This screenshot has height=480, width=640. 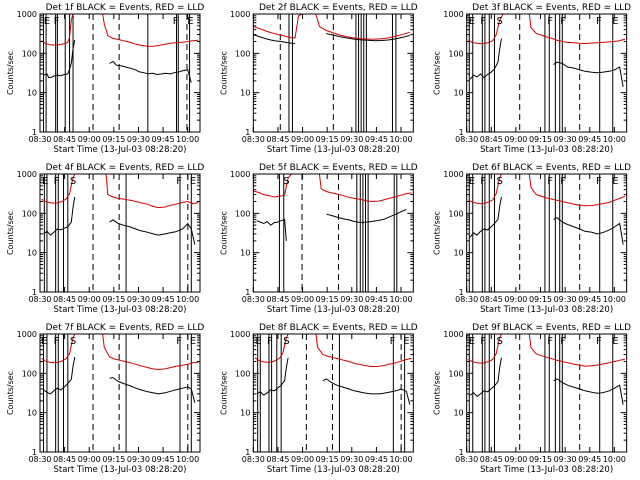 I want to click on y-axis-label: Counts/sec, so click(x=437, y=73).